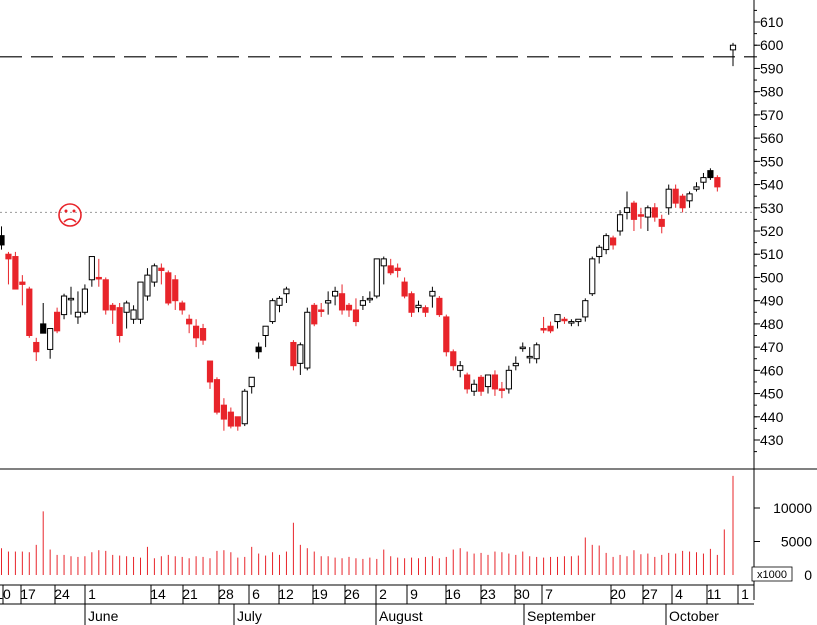 The height and width of the screenshot is (625, 817). Describe the element at coordinates (772, 92) in the screenshot. I see `price-tick-label: 580` at that location.